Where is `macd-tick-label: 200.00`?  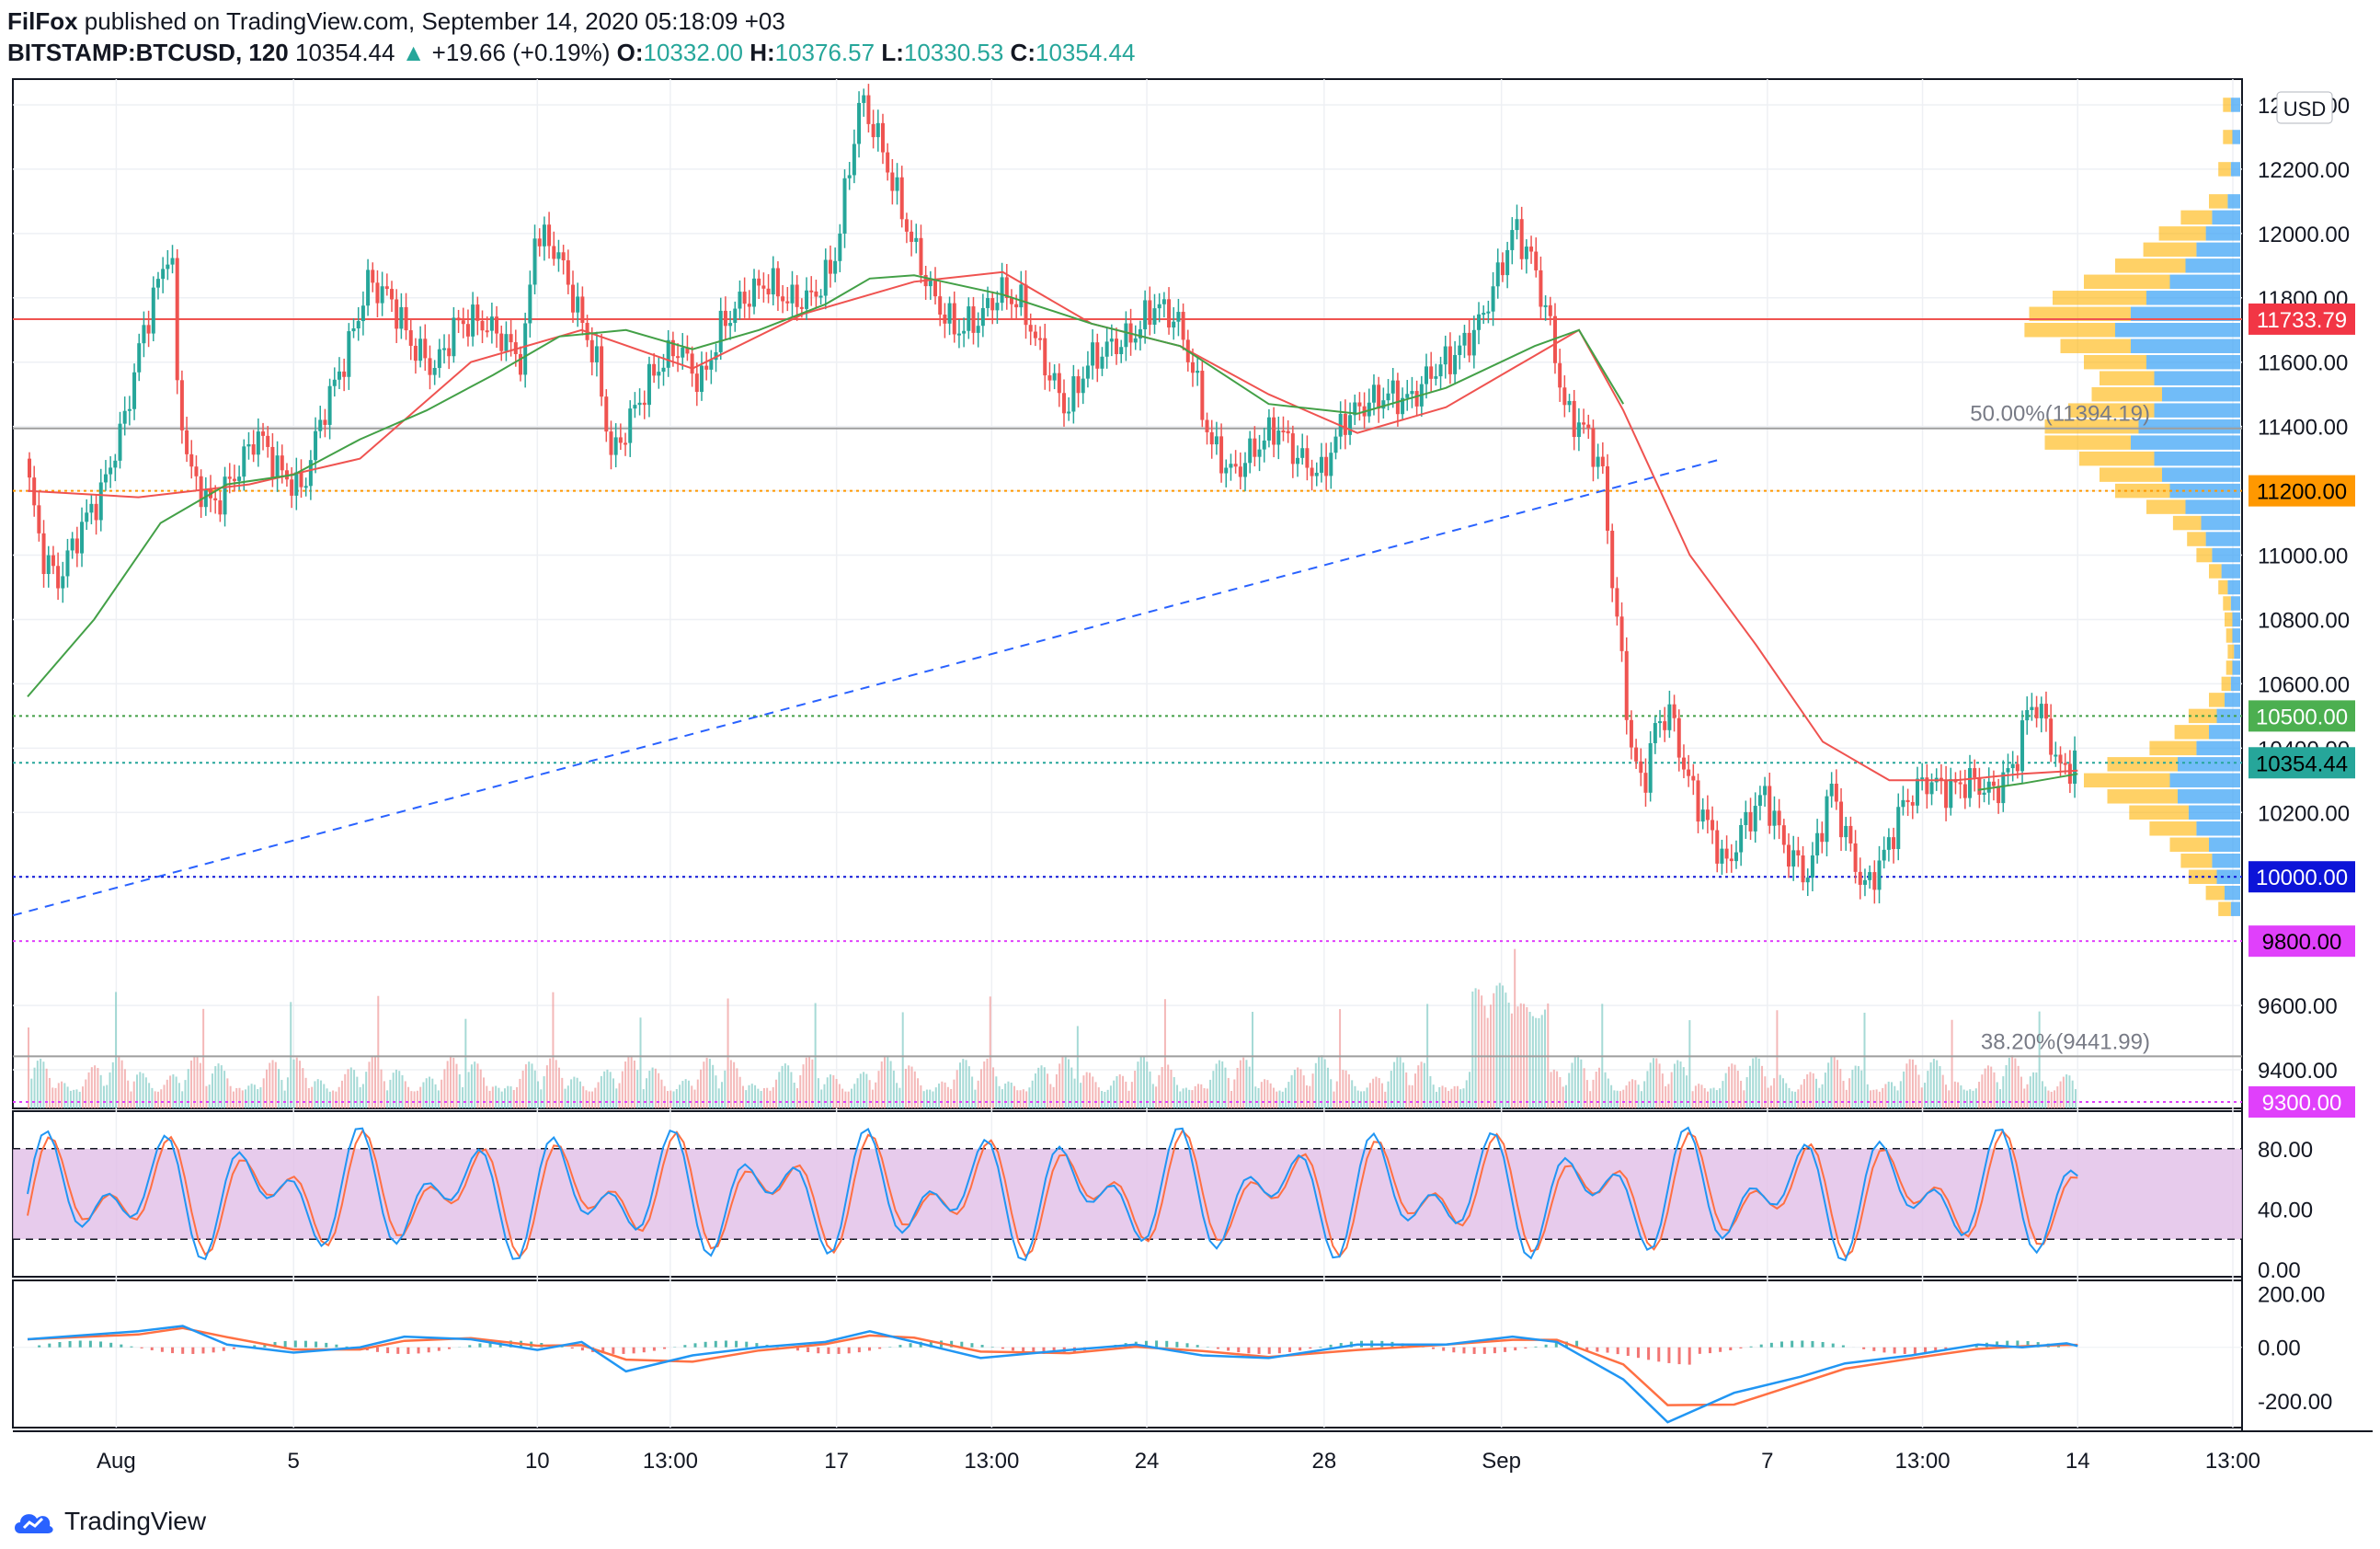 macd-tick-label: 200.00 is located at coordinates (2291, 1296).